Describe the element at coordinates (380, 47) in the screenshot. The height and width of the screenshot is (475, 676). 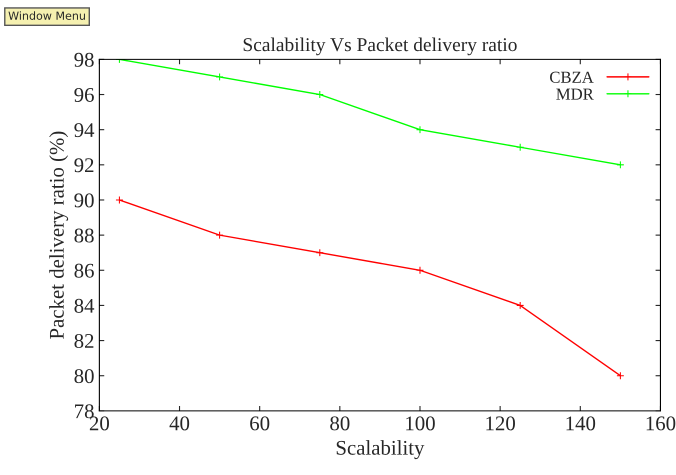
I see `chart-title: Scalability Vs Packet delivery ratio` at that location.